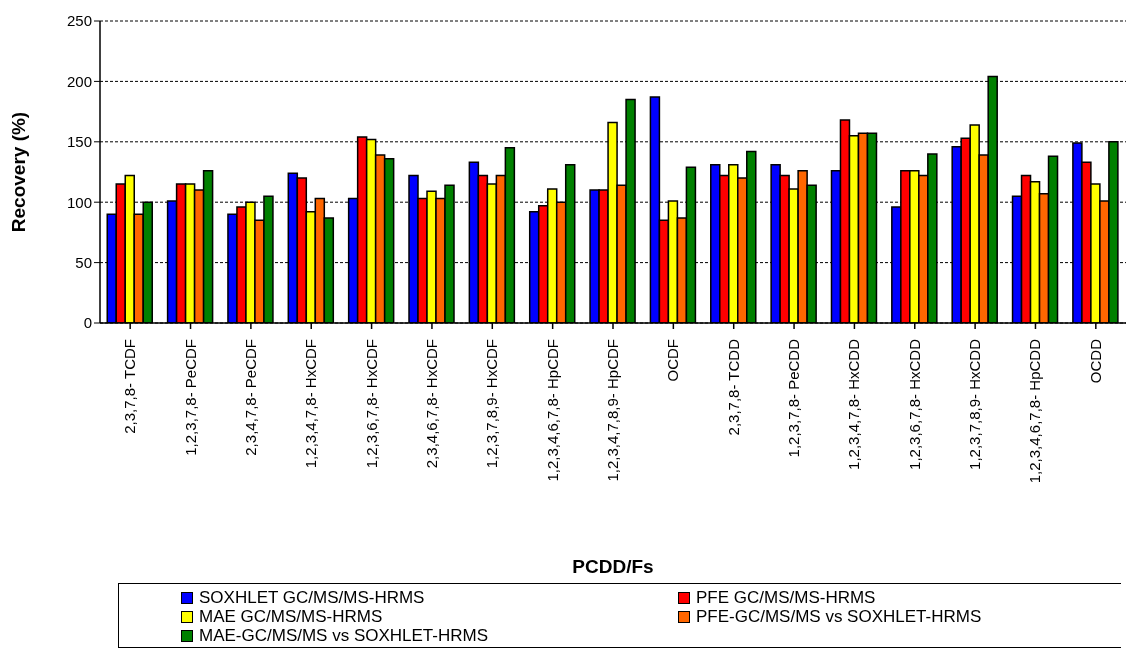 The width and height of the screenshot is (1126, 661). What do you see at coordinates (492, 404) in the screenshot?
I see `x-tick-label: 1,2,3,7,8,9- HxCDF` at bounding box center [492, 404].